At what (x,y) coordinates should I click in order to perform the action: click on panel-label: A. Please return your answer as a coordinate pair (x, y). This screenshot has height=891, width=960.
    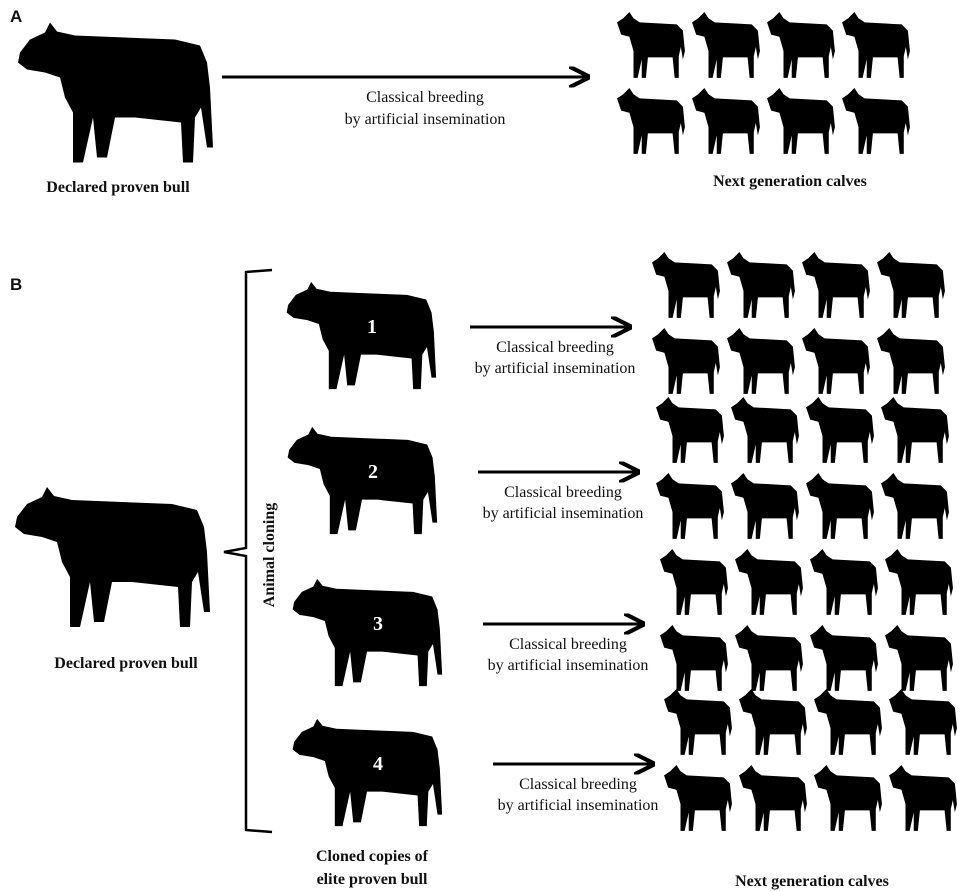
    Looking at the image, I should click on (16, 16).